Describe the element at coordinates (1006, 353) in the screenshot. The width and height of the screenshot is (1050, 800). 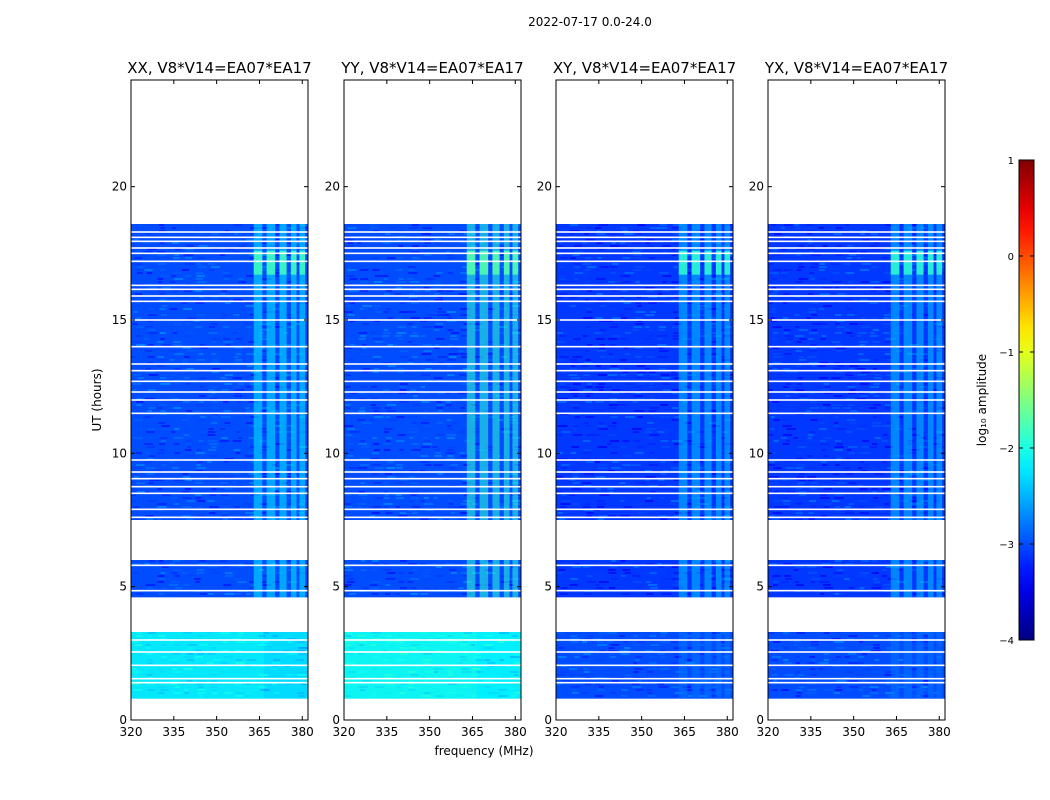
I see `colorbar-tick-label: −1` at that location.